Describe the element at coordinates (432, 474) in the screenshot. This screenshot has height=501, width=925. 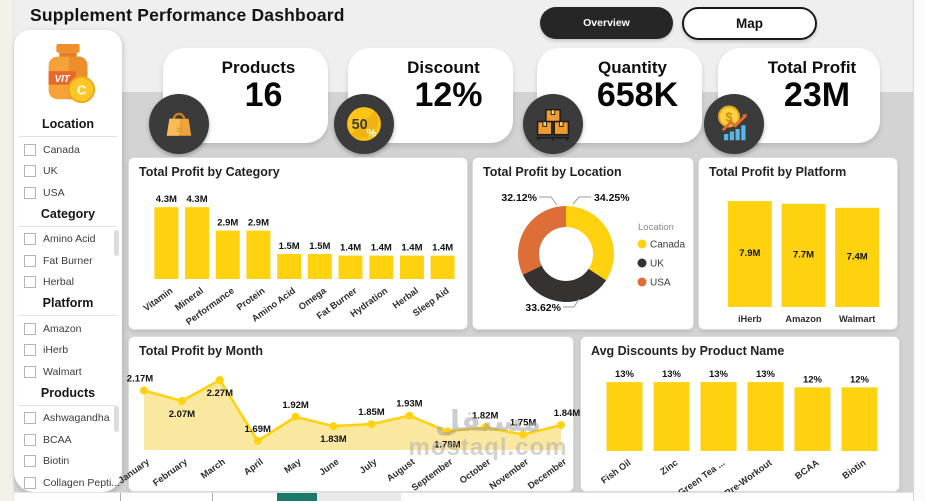
I see `axis-label: September` at that location.